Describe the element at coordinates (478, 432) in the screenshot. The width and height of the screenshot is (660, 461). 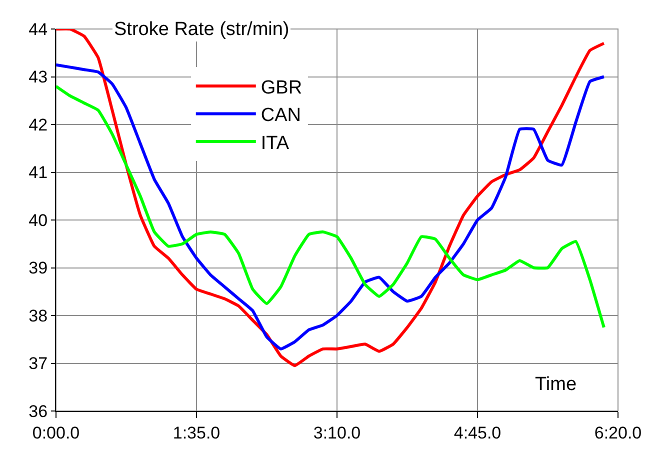
I see `x-tick-label: 4:45.0` at that location.